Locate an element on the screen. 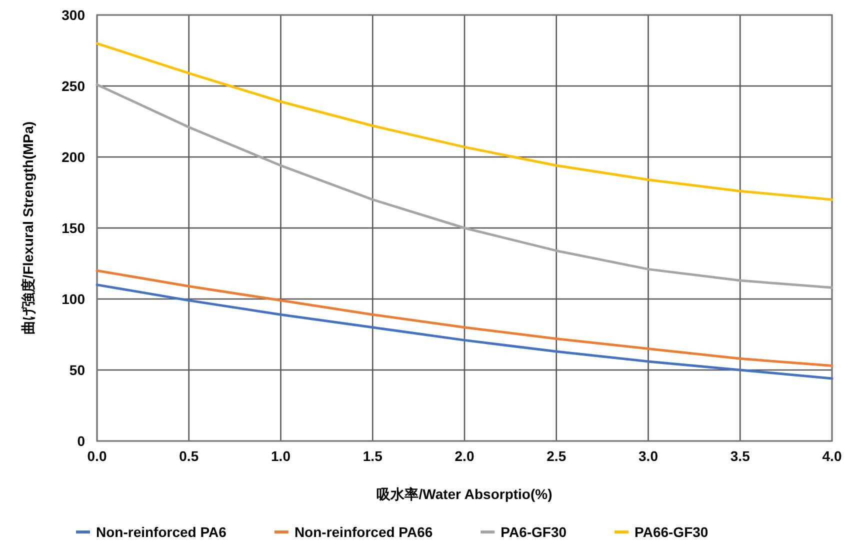 The height and width of the screenshot is (549, 866). x-tick-label: 0.5 is located at coordinates (189, 456).